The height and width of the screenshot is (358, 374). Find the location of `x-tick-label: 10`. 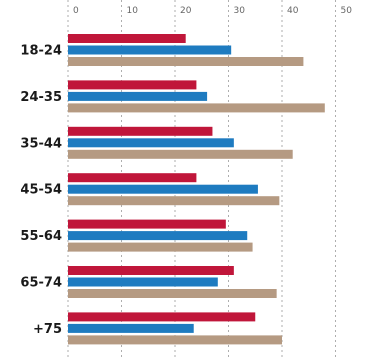

x-tick-label: 10 is located at coordinates (133, 11).